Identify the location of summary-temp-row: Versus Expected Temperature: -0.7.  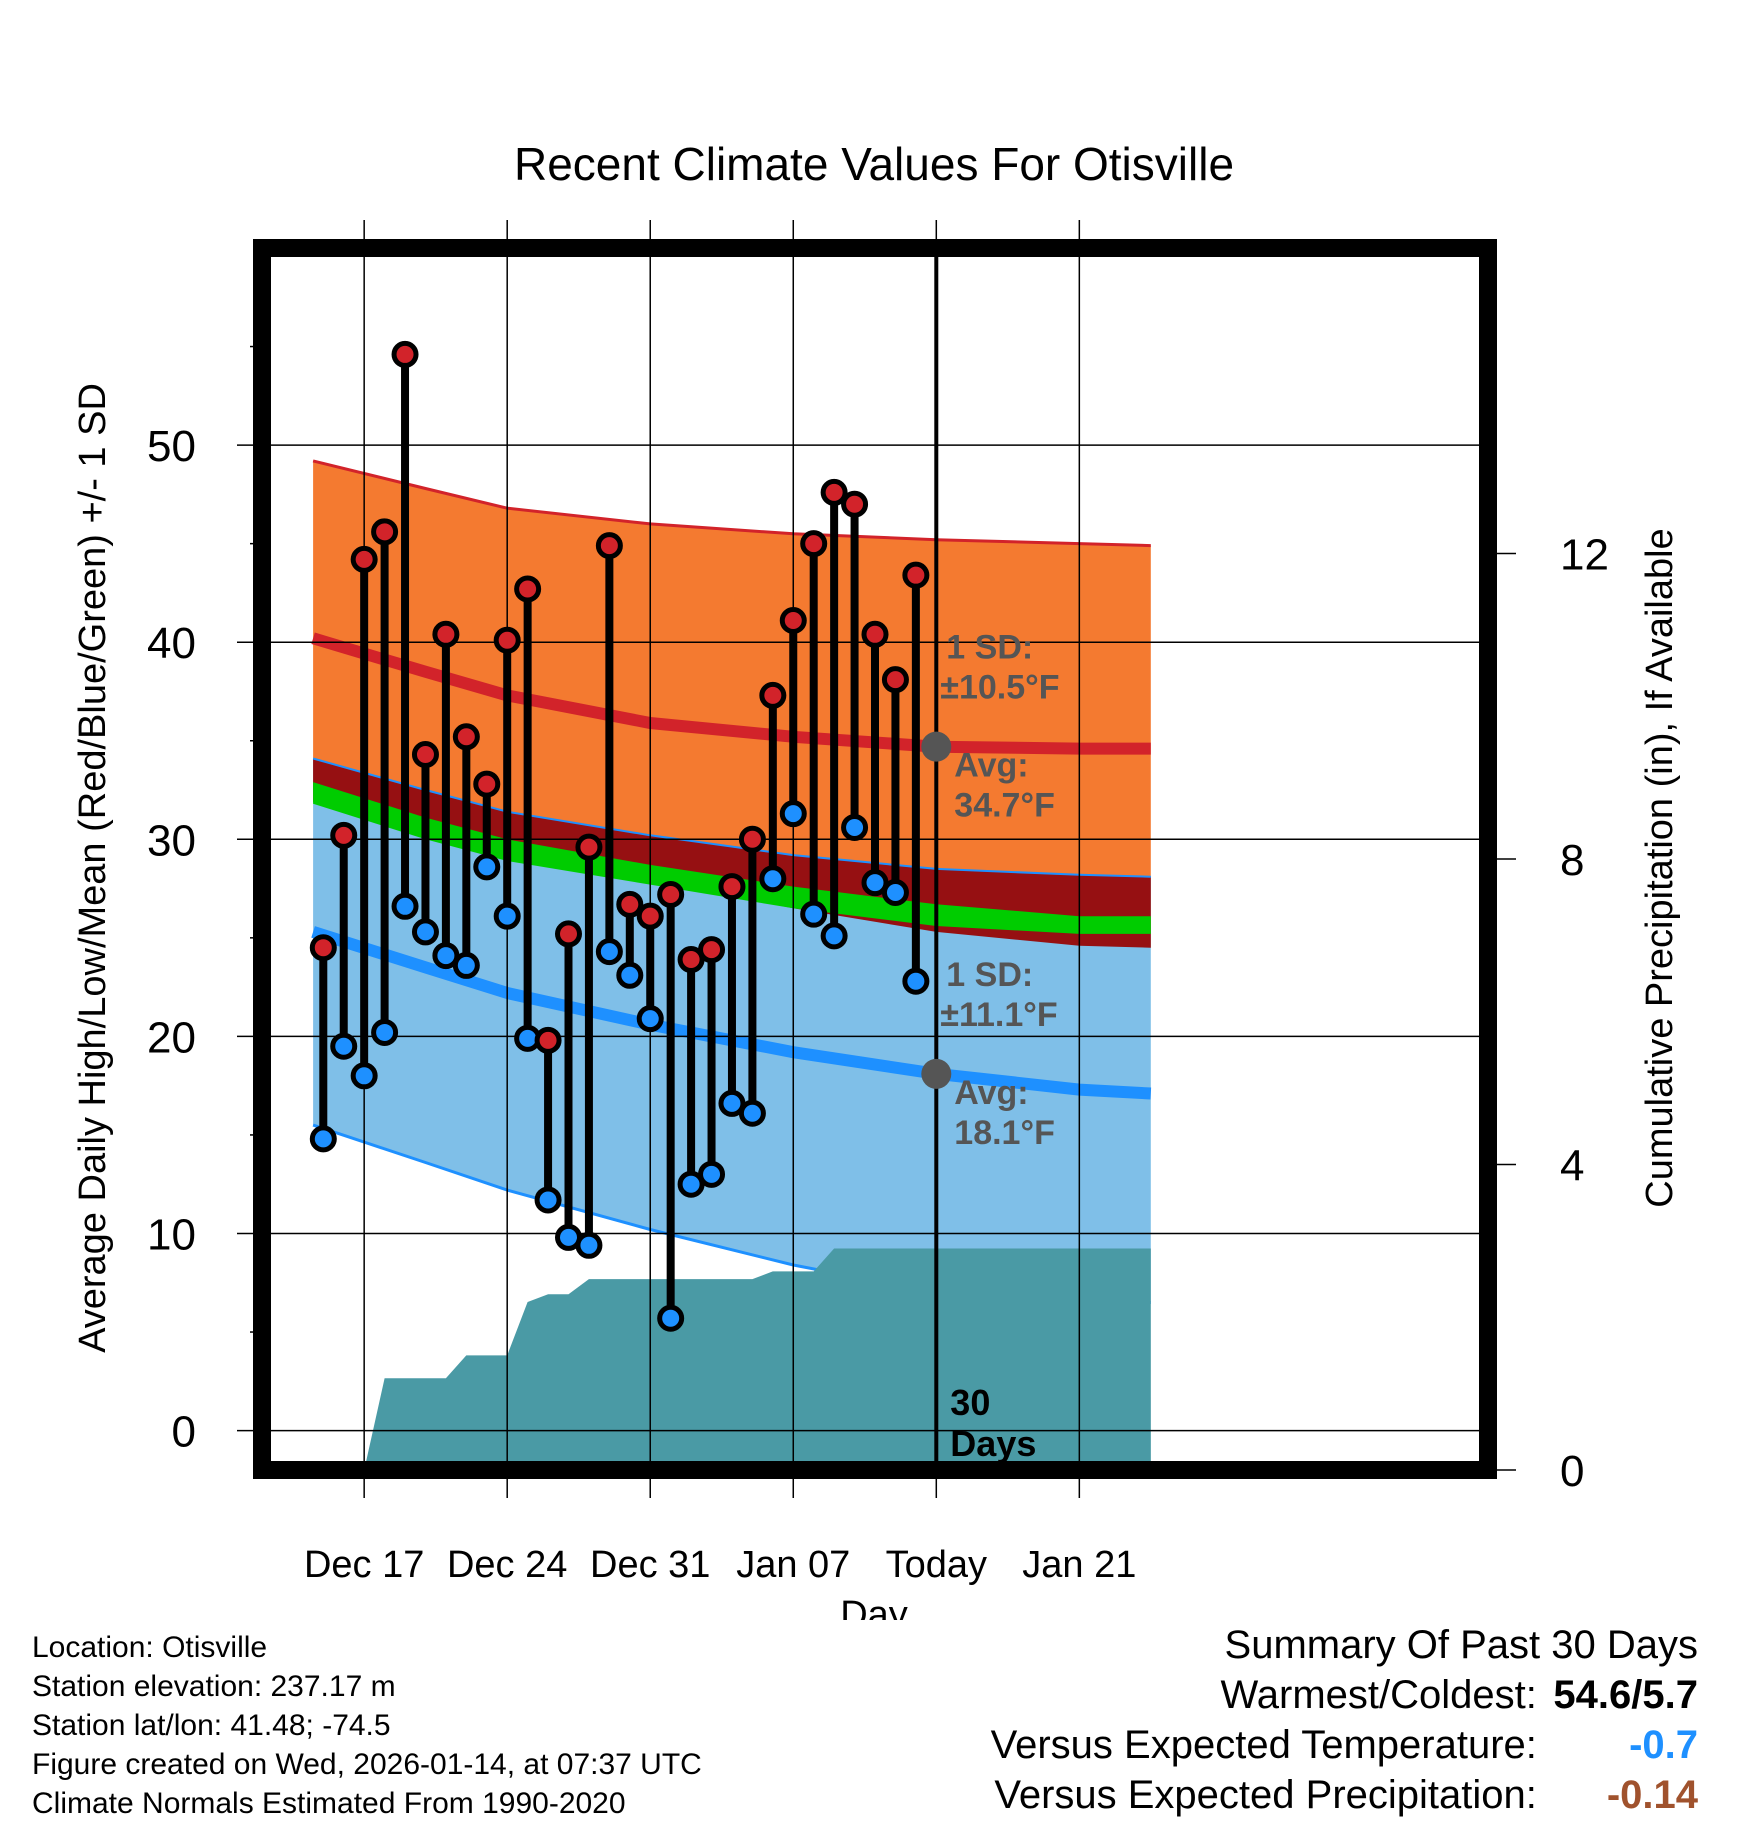
(1248, 1745).